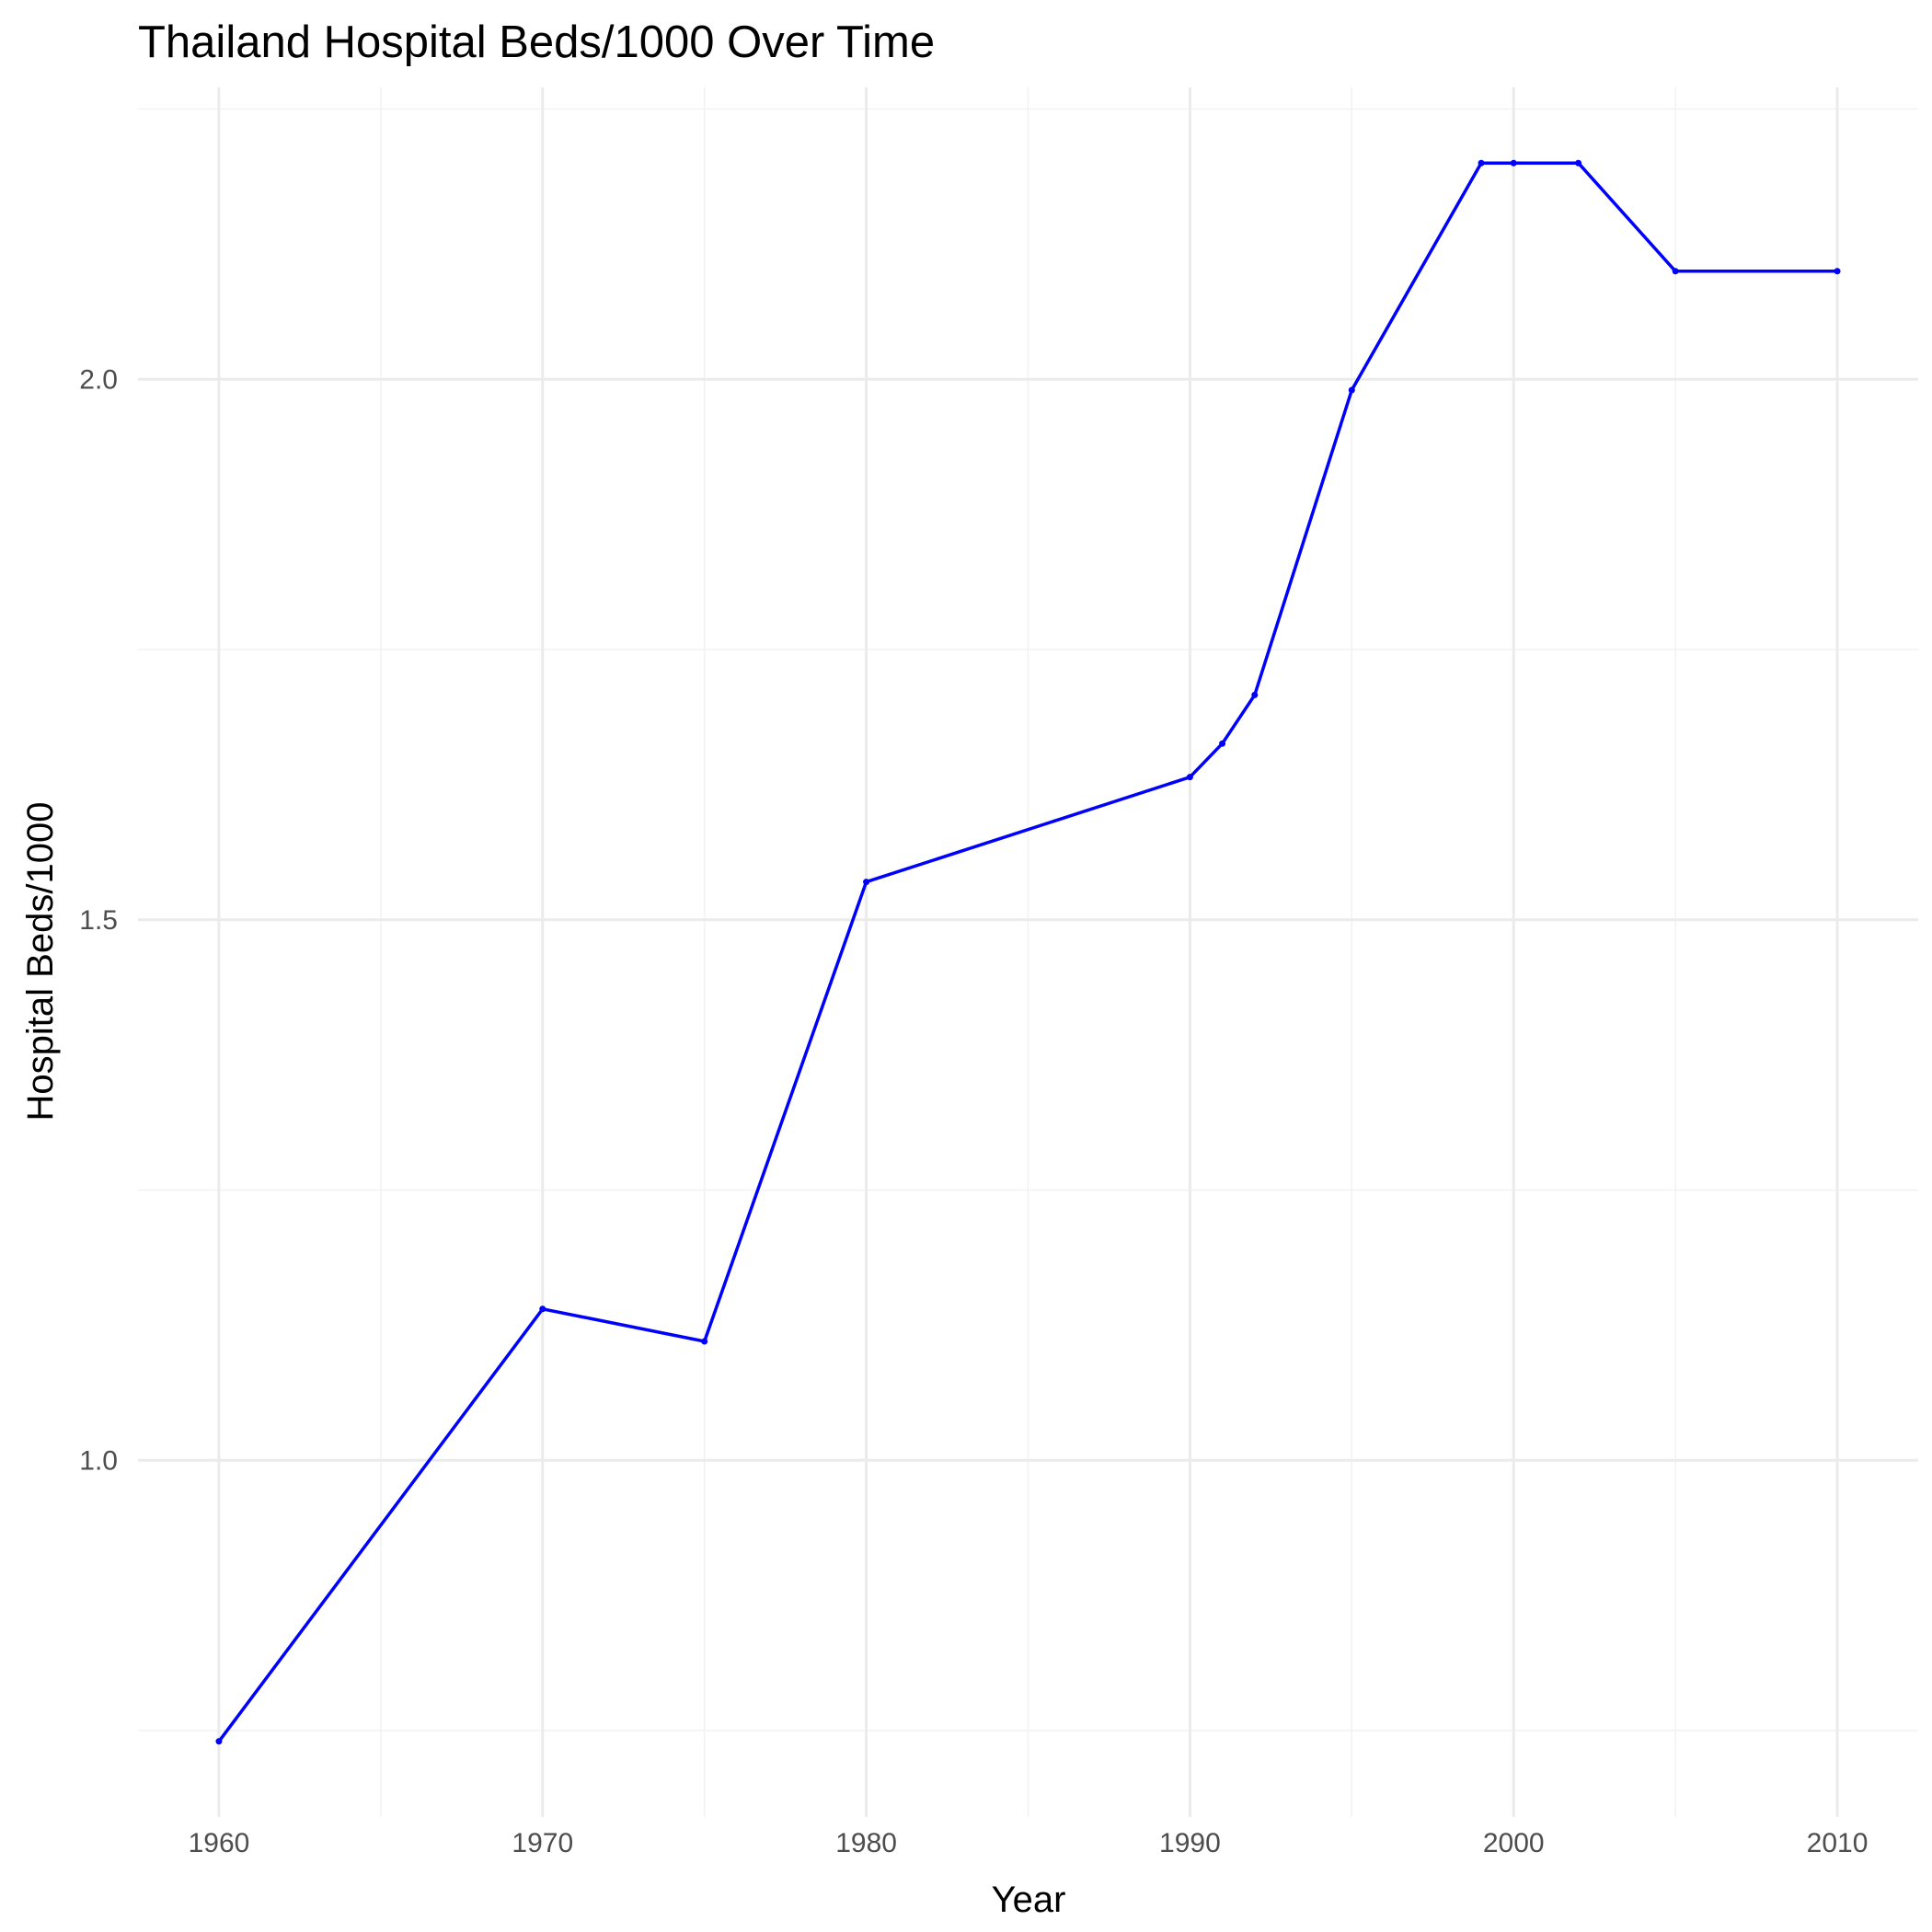 This screenshot has height=1932, width=1932. I want to click on y-tick-label: 1.5, so click(98, 920).